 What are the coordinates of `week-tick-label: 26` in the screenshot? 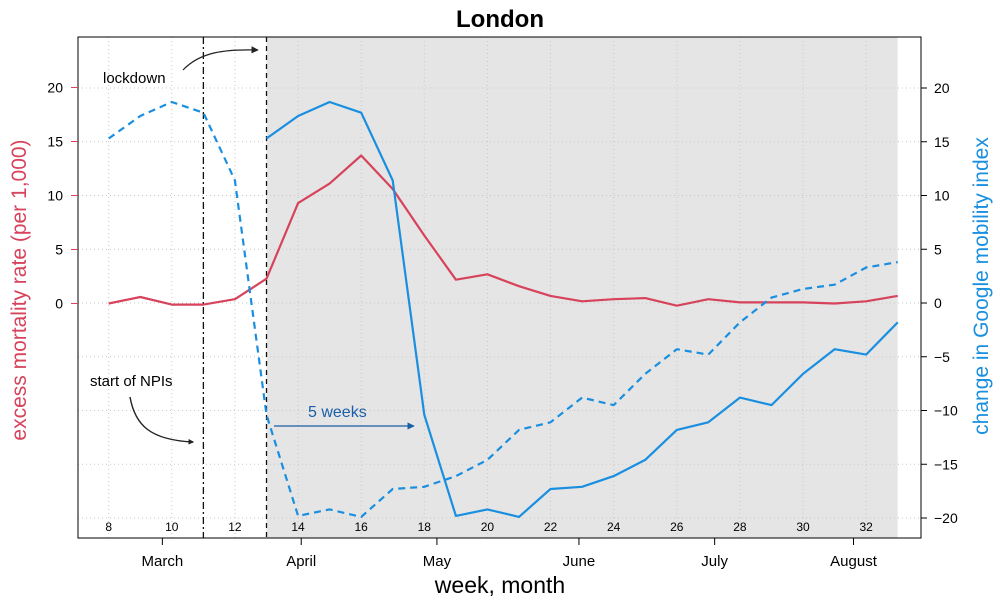 It's located at (677, 527).